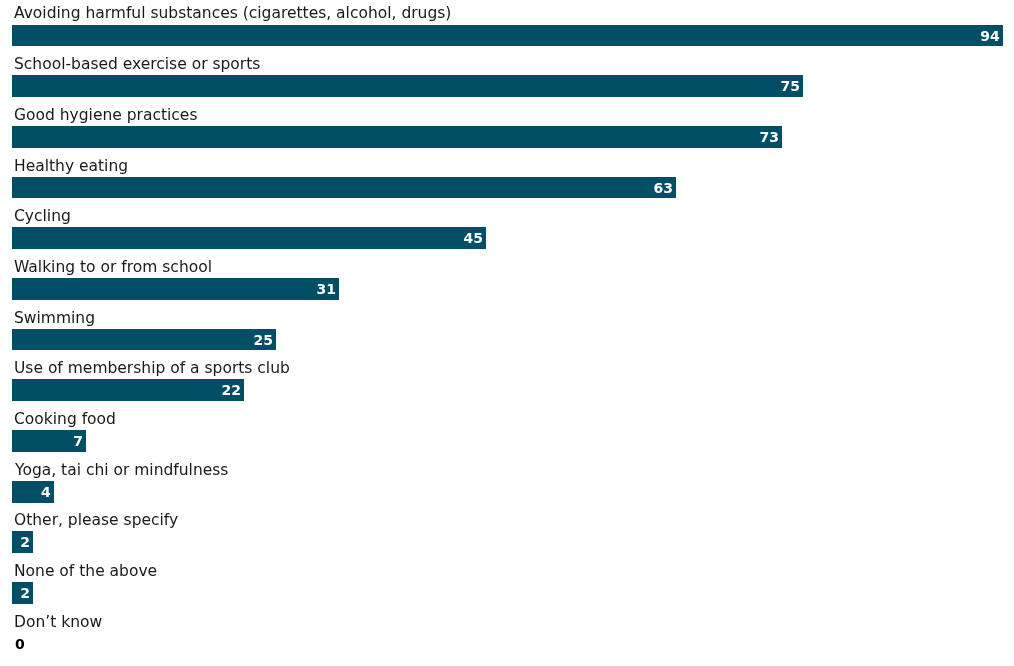 This screenshot has width=1014, height=666. What do you see at coordinates (78, 441) in the screenshot?
I see `data-label: 7` at bounding box center [78, 441].